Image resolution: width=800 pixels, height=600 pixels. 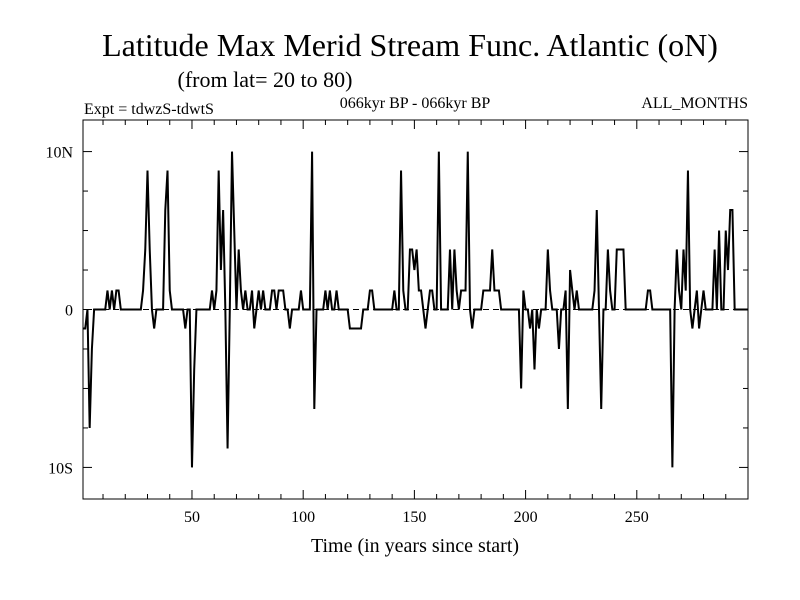 What do you see at coordinates (415, 103) in the screenshot?
I see `period-label: 066kyr BP - 066kyr BP` at bounding box center [415, 103].